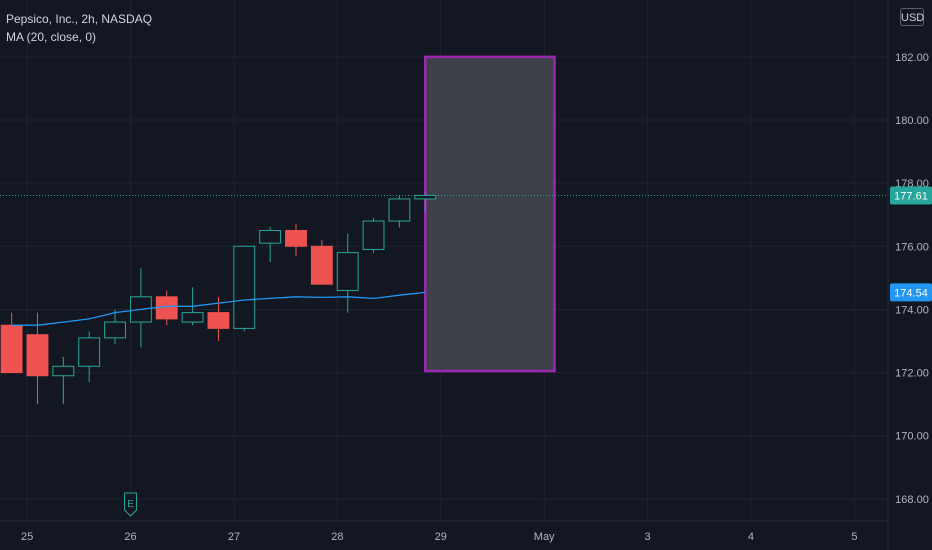 This screenshot has height=550, width=932. I want to click on time-axis-label: 29, so click(441, 537).